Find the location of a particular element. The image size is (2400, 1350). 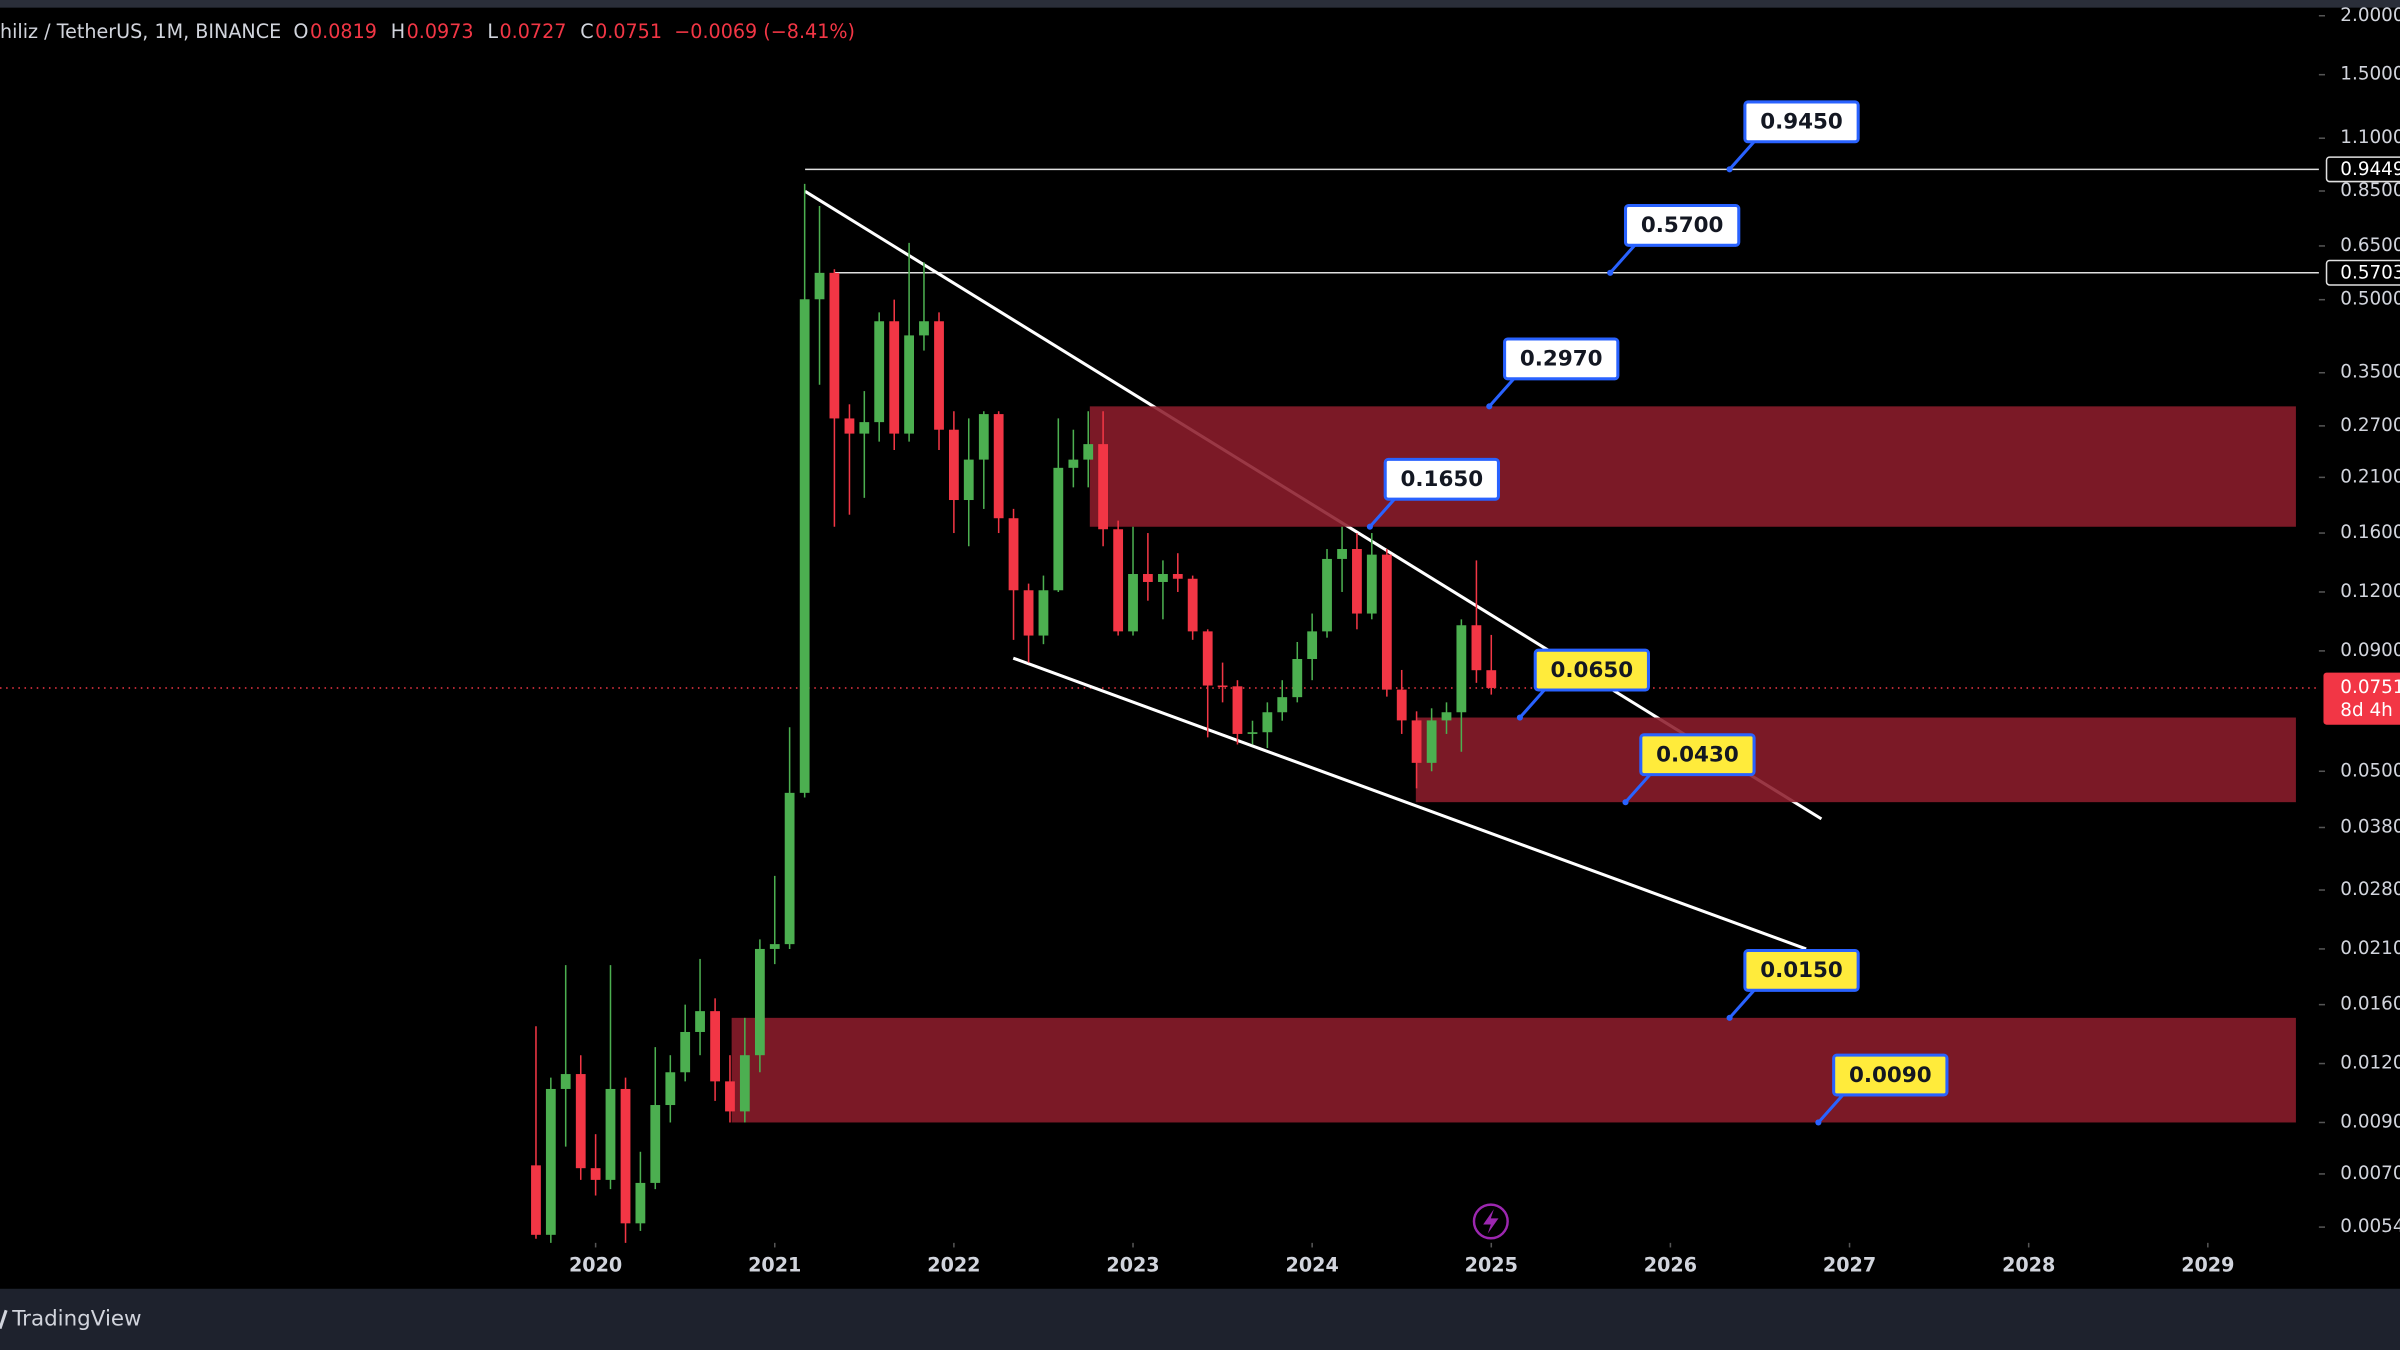

y-tick-label: 0.0070 is located at coordinates (2370, 1173).